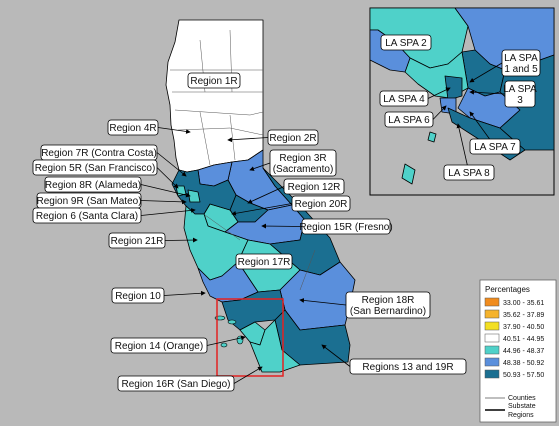 The height and width of the screenshot is (426, 559). I want to click on label-text-r8-0: Region 8R (Alameda), so click(93, 185).